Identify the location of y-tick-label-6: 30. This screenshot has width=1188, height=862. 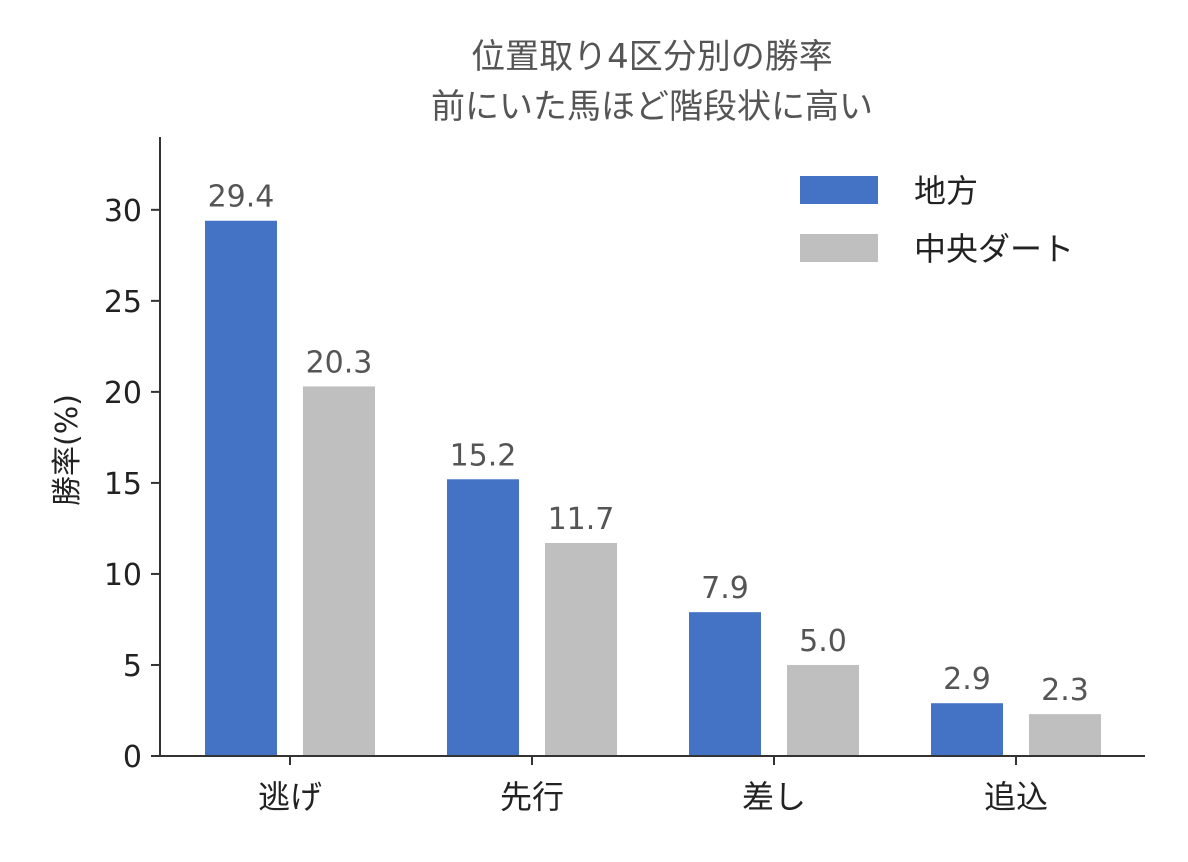
(123, 211).